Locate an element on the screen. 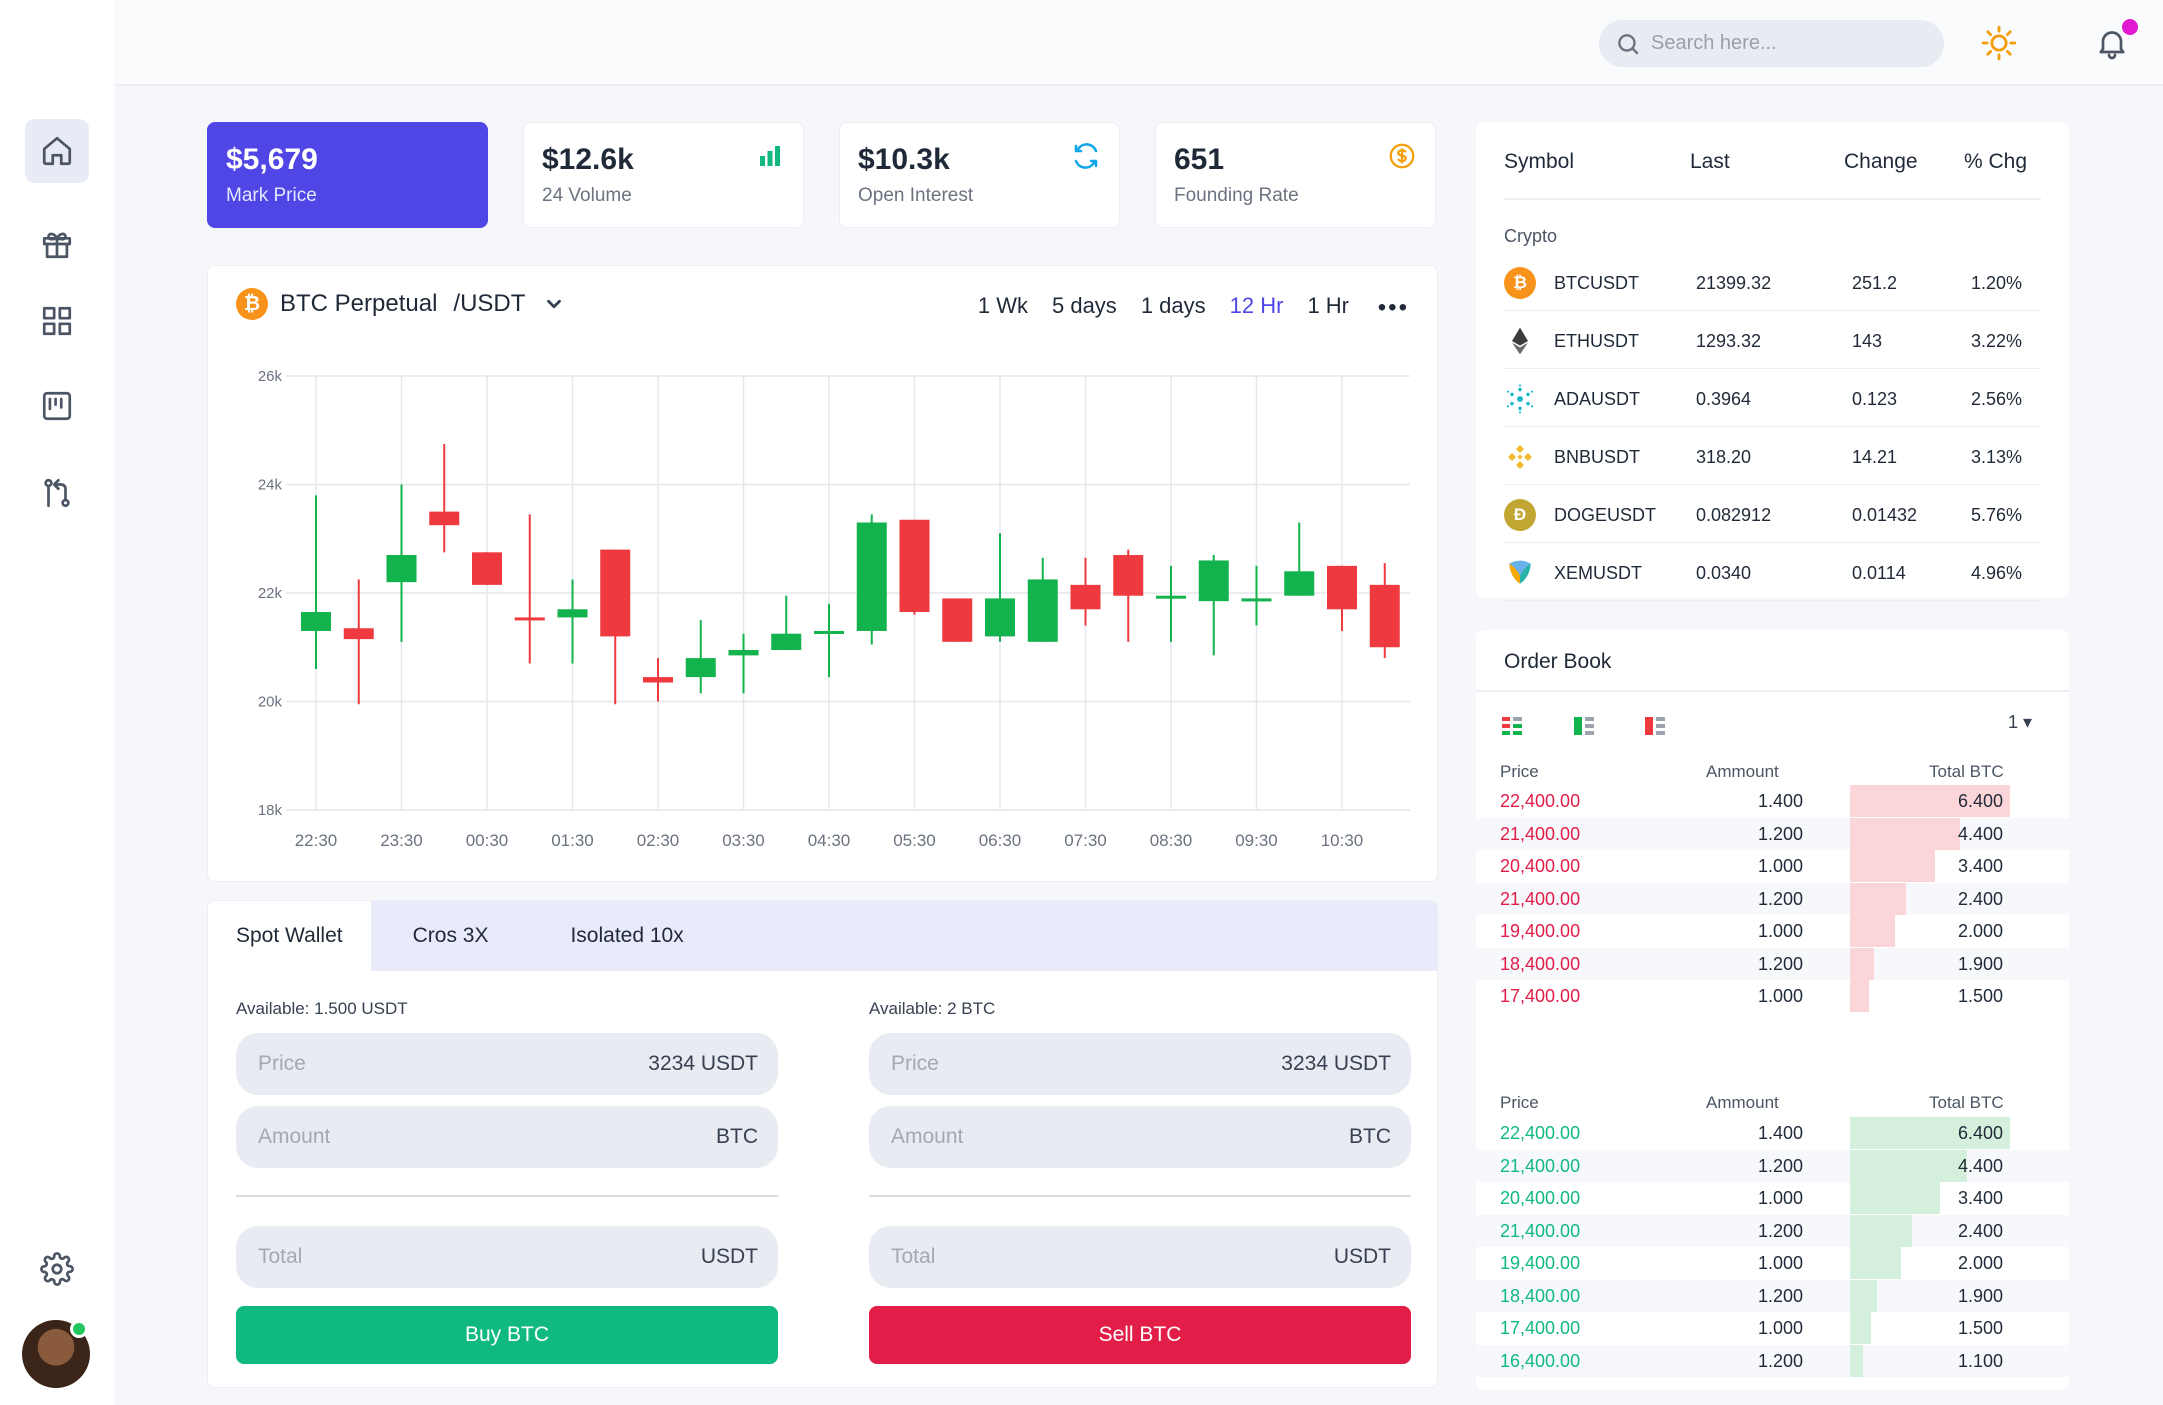 Image resolution: width=2163 pixels, height=1405 pixels. ask-price: 20,400.00 is located at coordinates (1540, 866).